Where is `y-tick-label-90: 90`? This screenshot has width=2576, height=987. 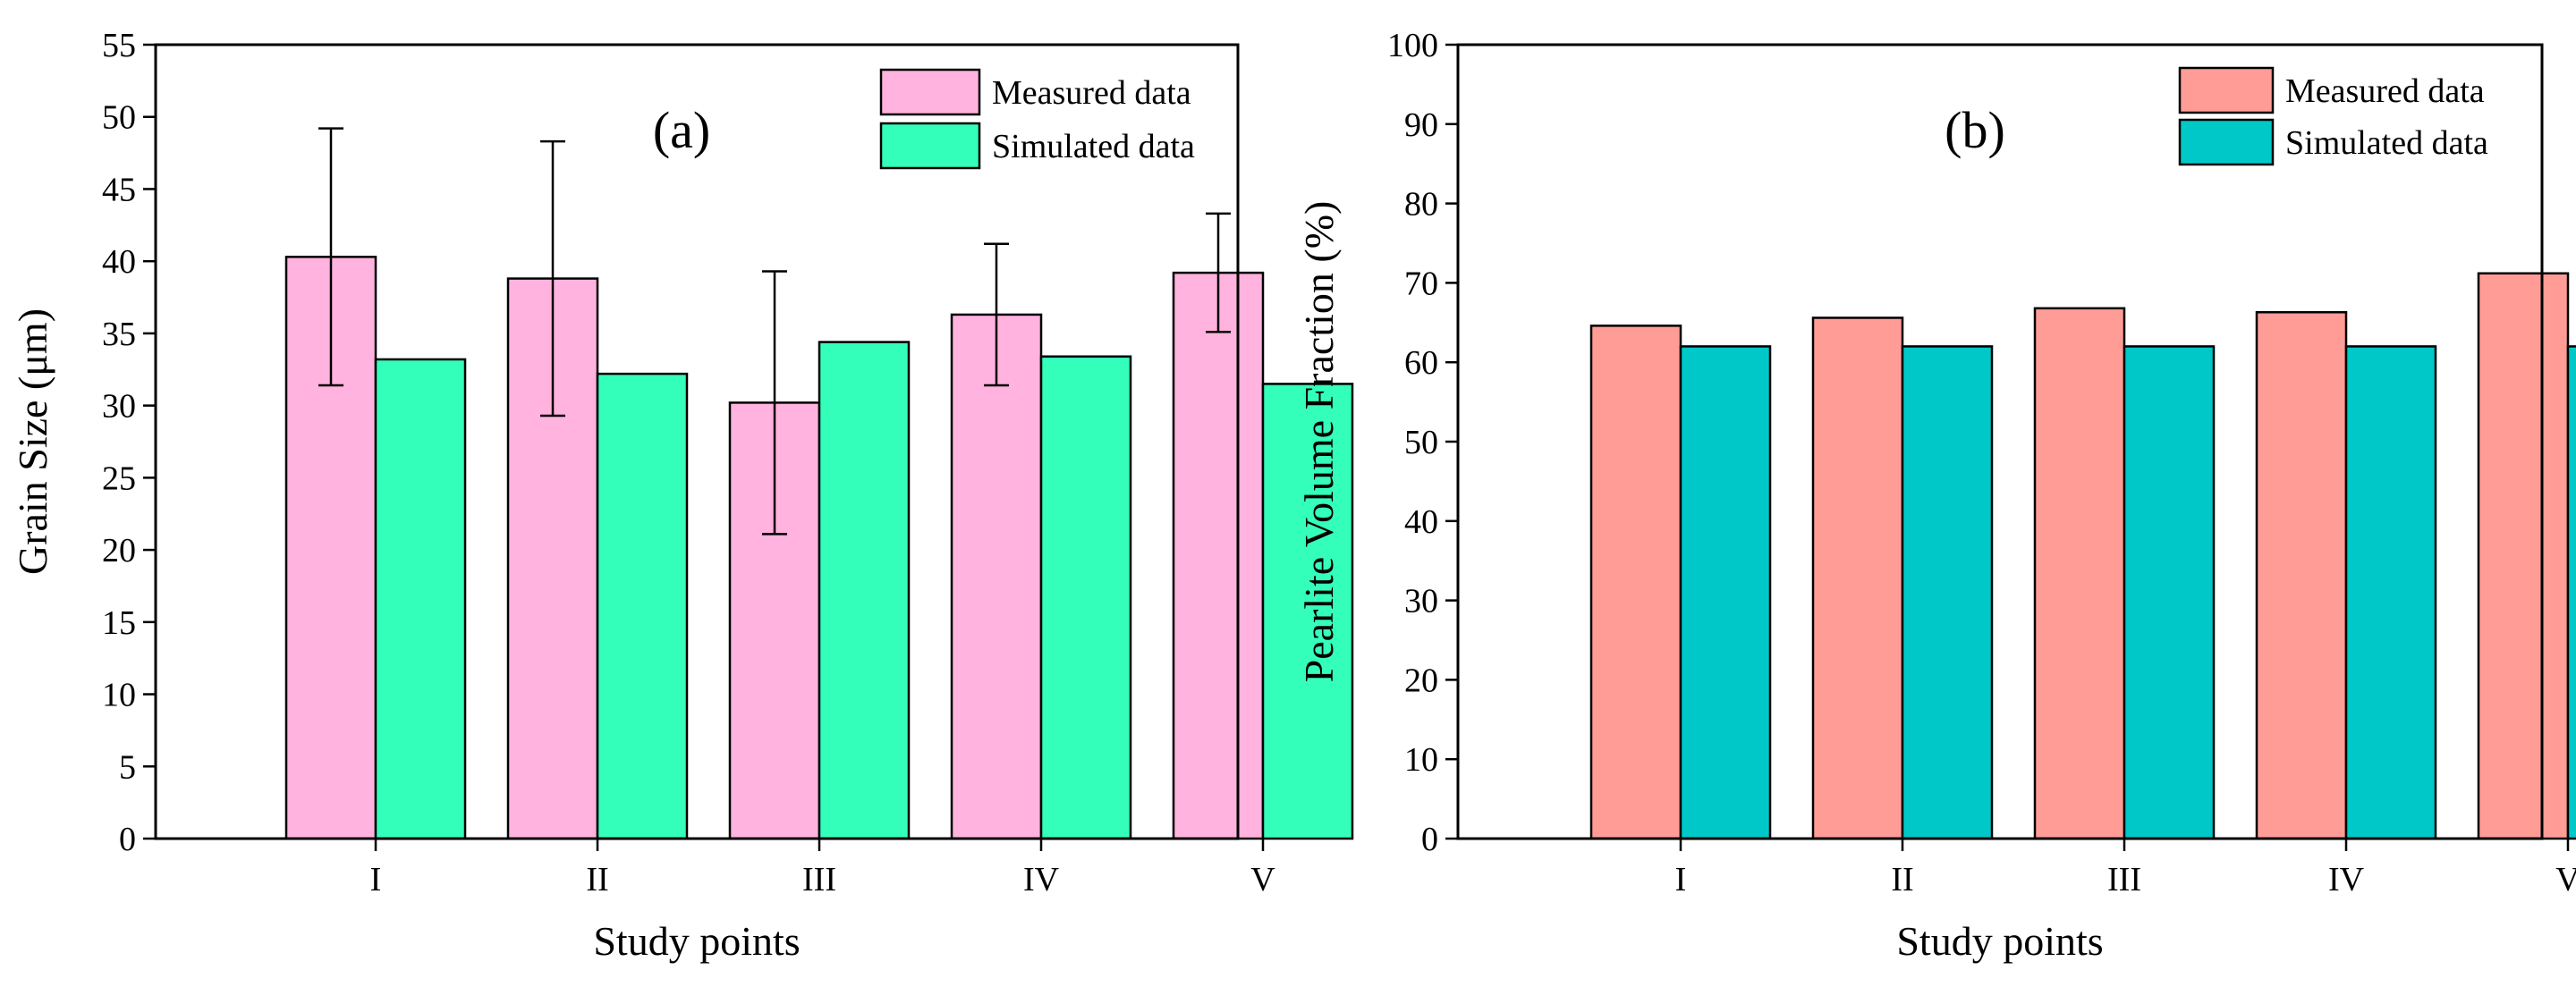 y-tick-label-90: 90 is located at coordinates (1421, 125).